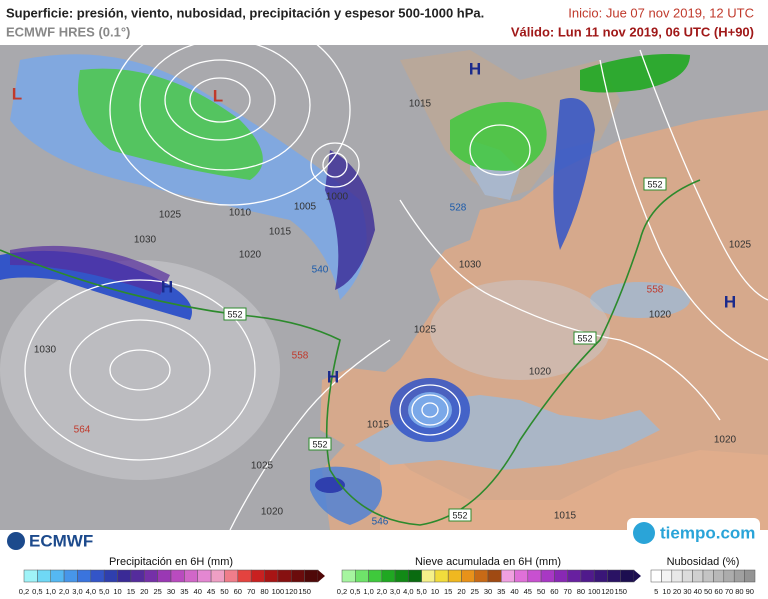  I want to click on cloud, so click(140, 370).